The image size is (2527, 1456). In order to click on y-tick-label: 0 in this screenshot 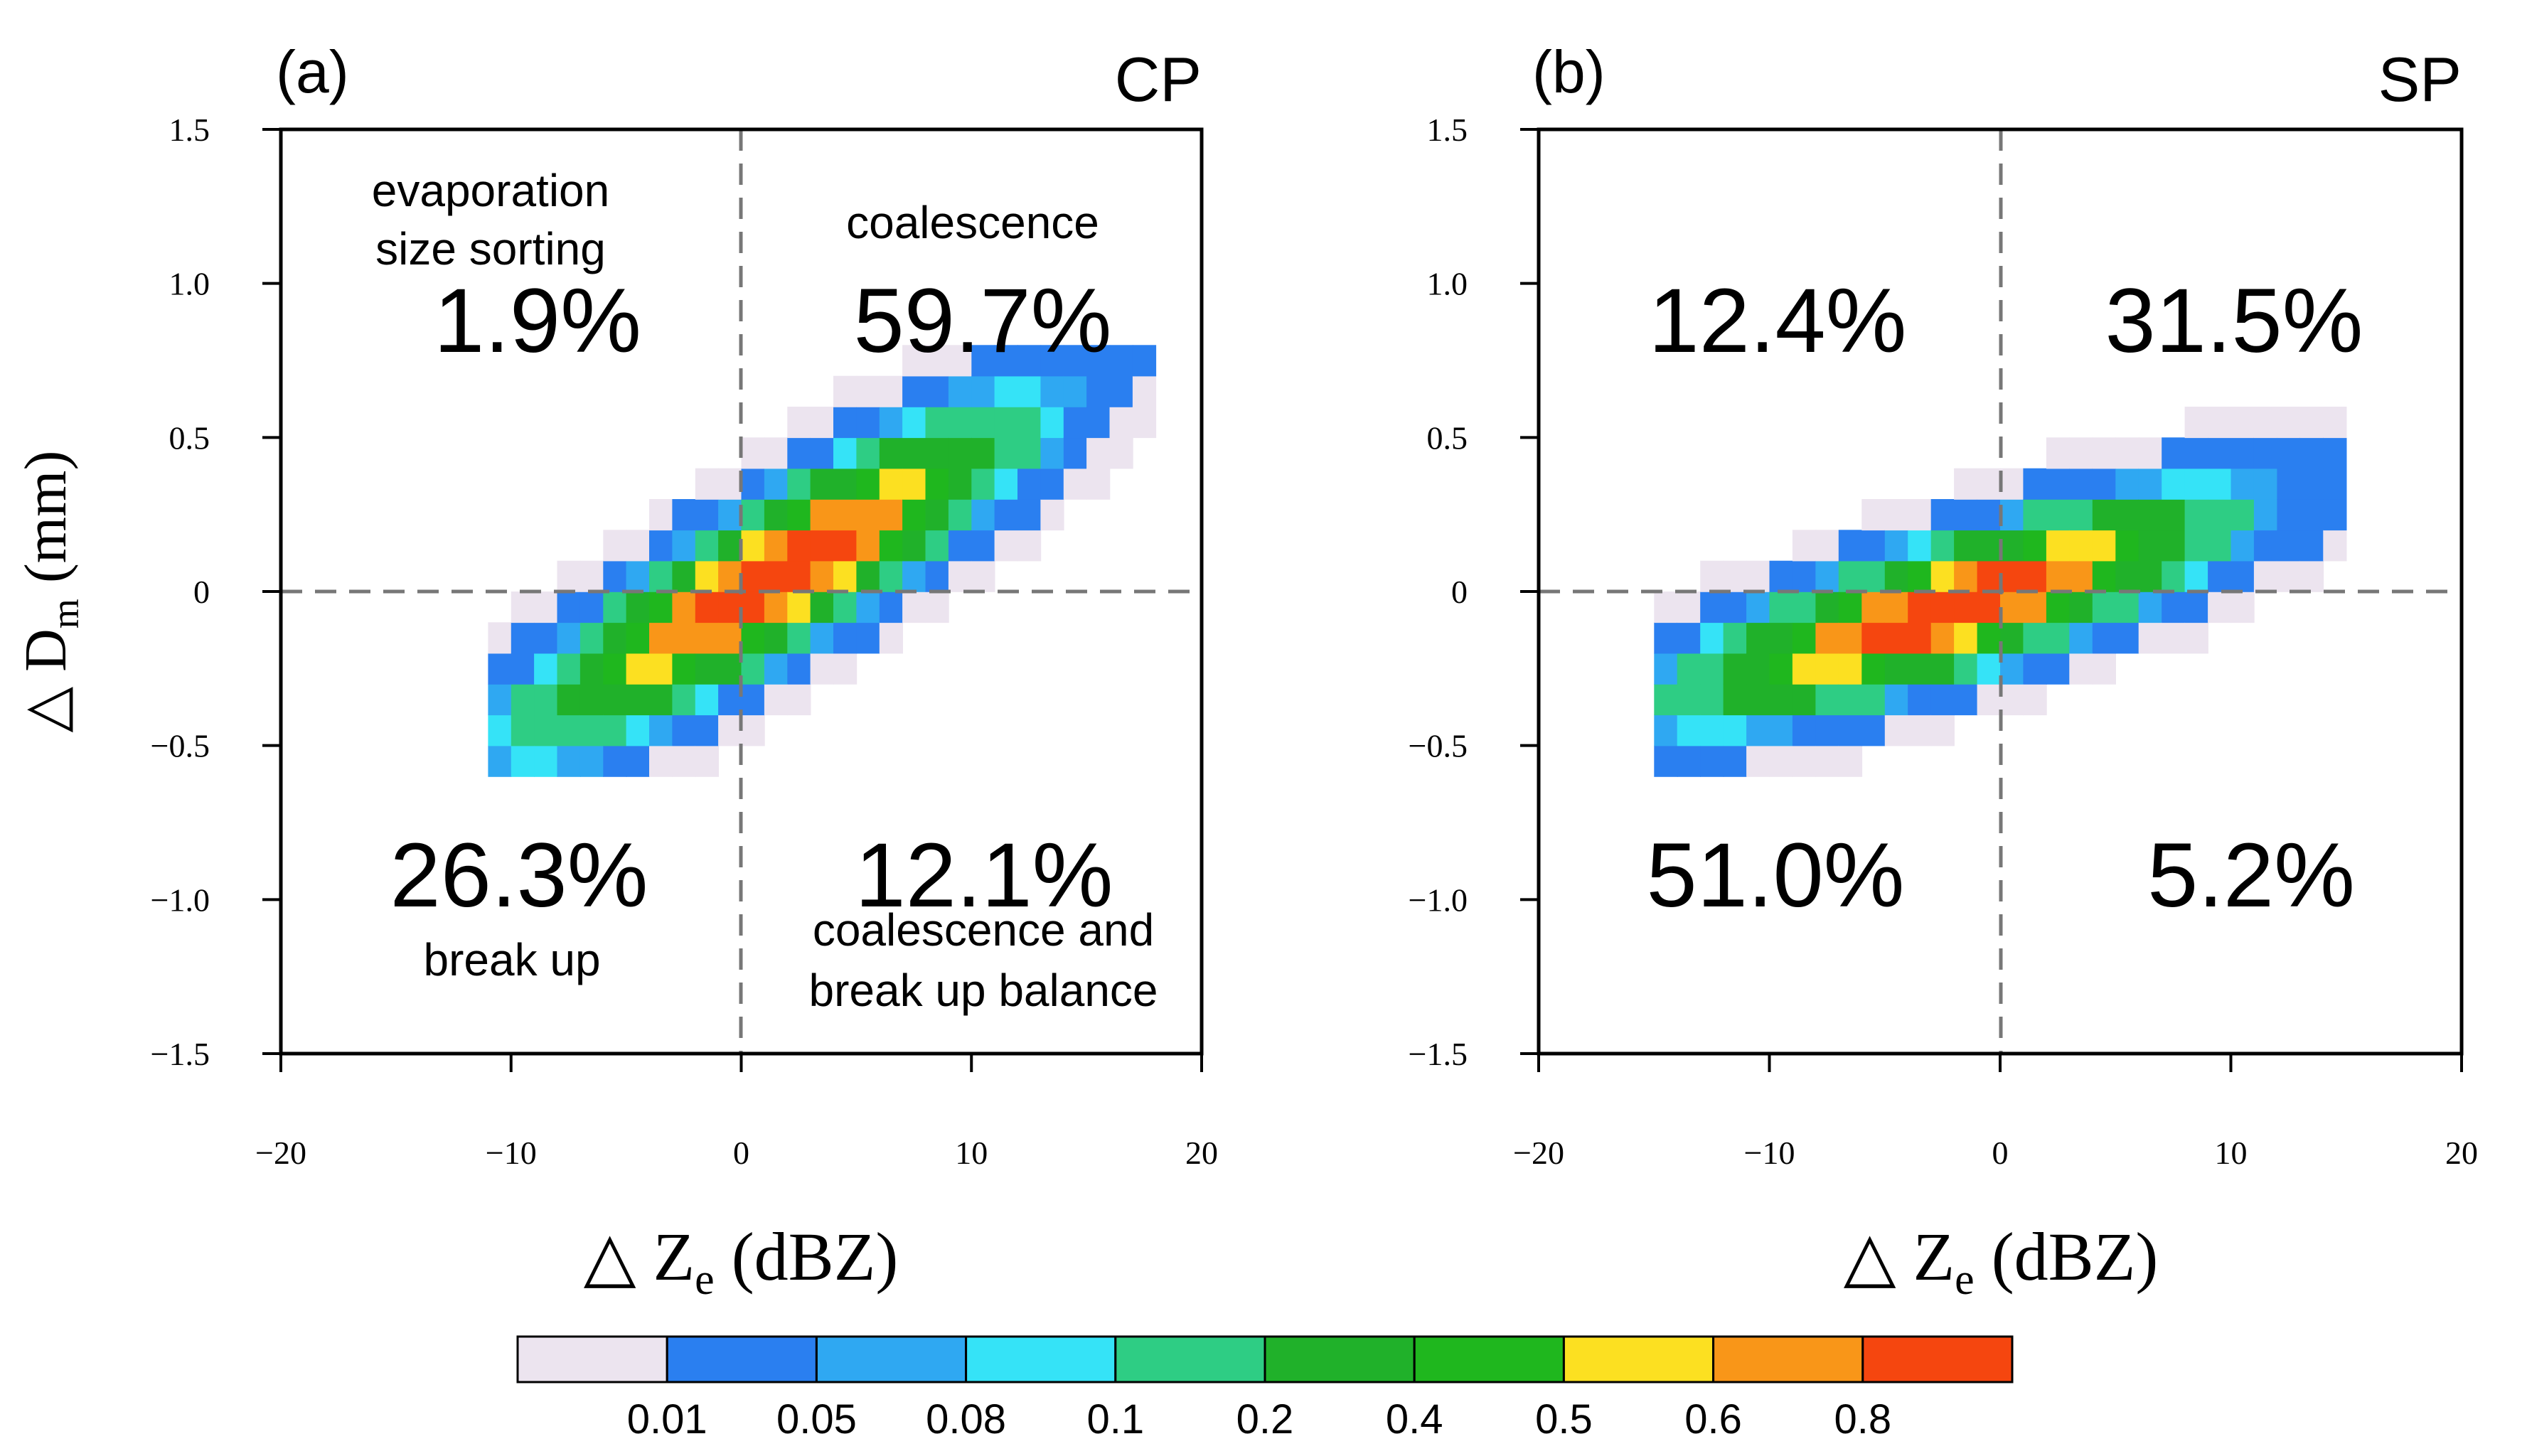, I will do `click(1459, 592)`.